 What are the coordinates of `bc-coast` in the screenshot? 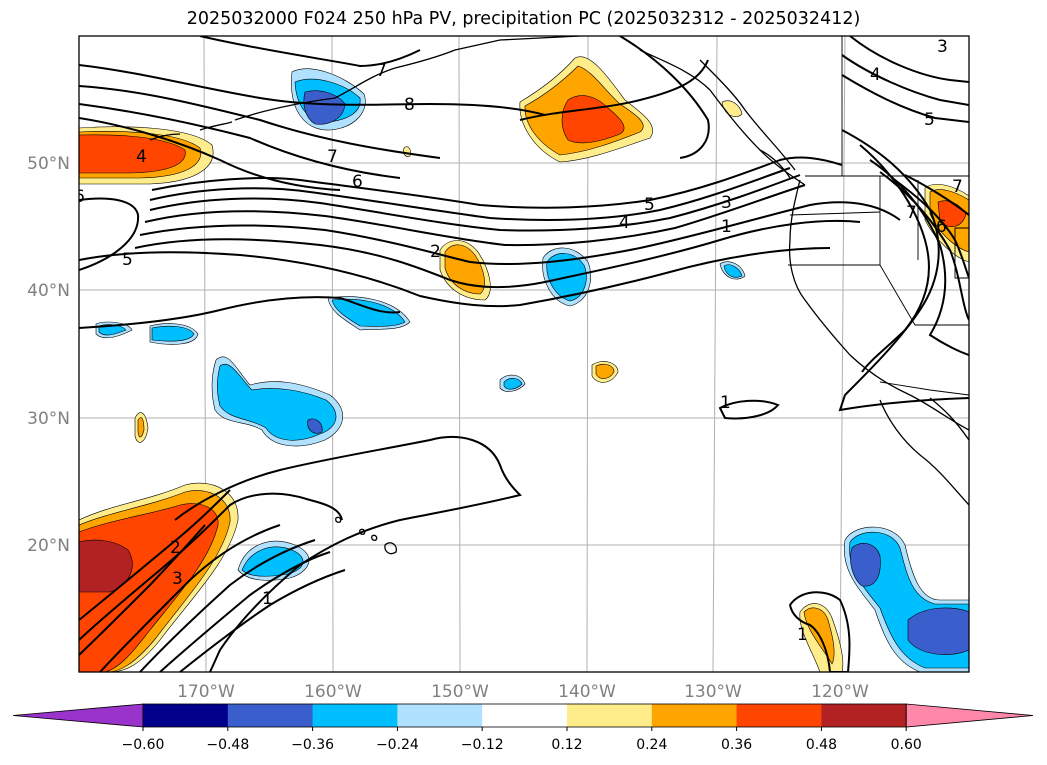 It's located at (747, 115).